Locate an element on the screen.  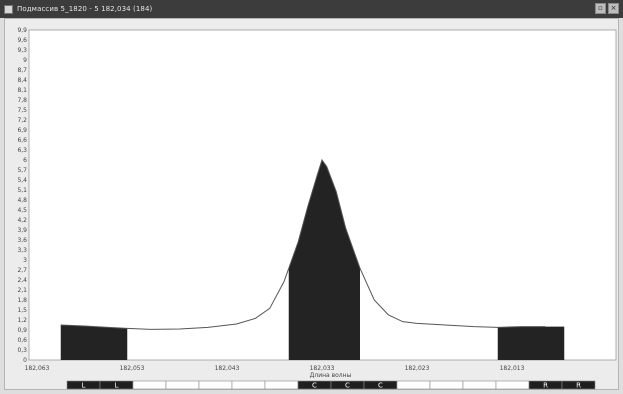
y-tick-label: 3,6 is located at coordinates (22, 240).